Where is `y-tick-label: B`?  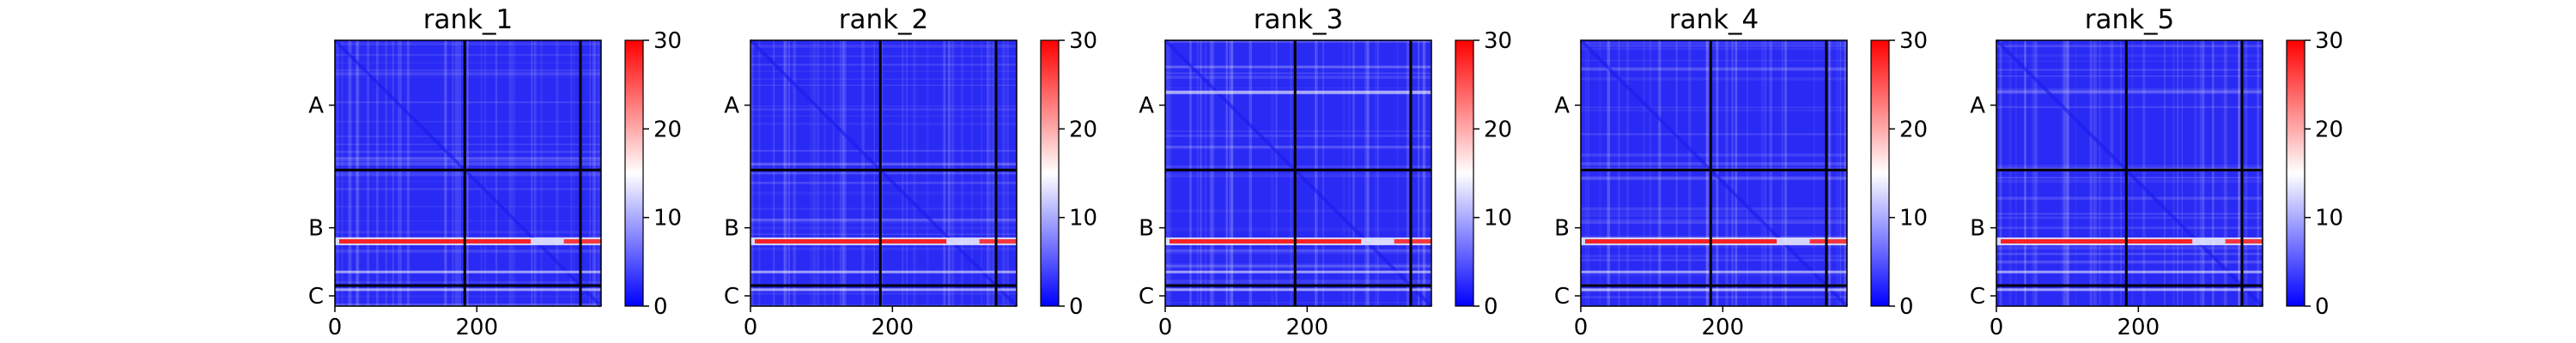 y-tick-label: B is located at coordinates (1146, 229).